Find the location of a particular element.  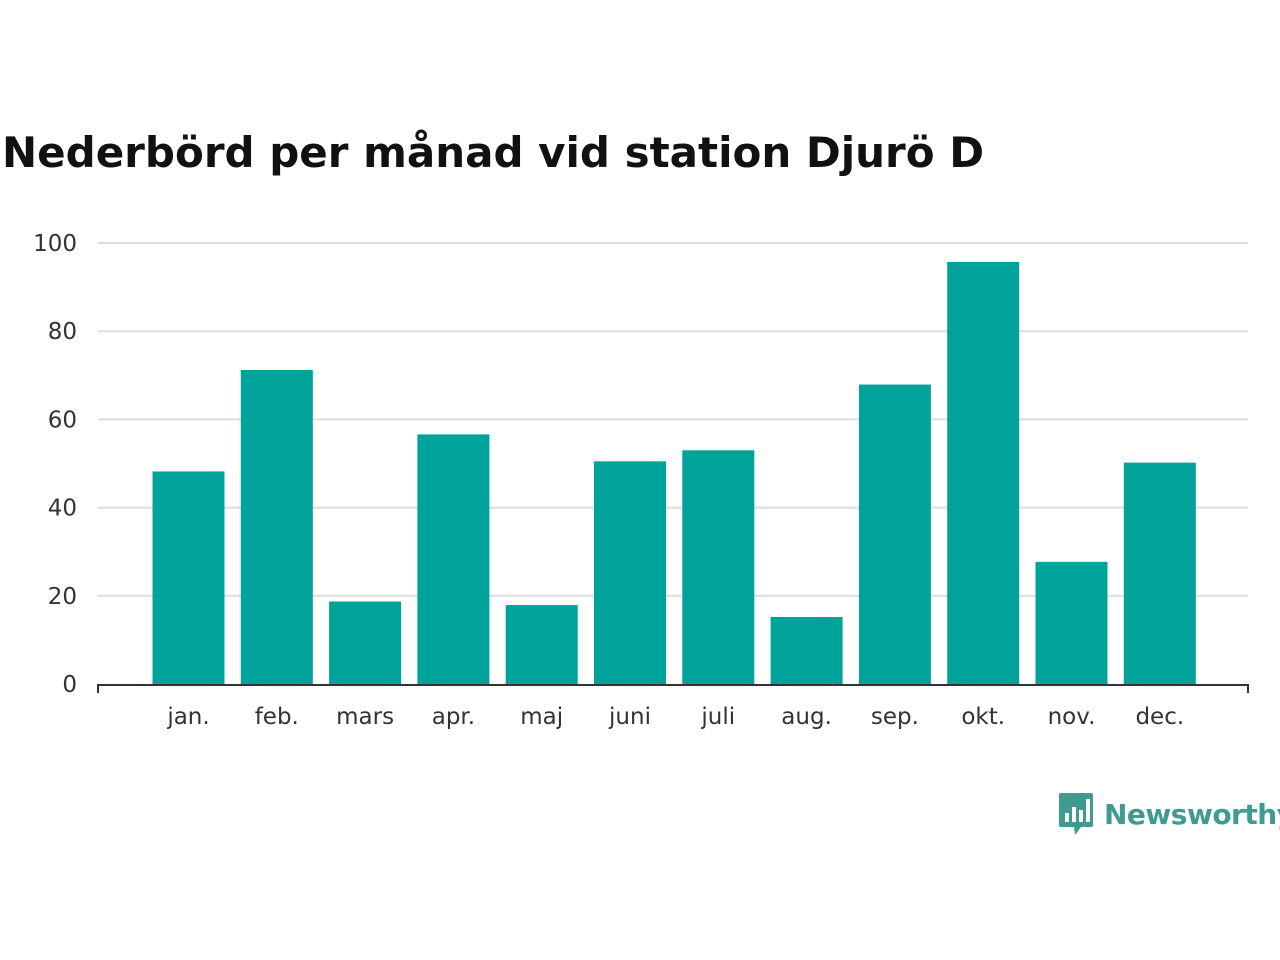

y-tick-label: 0 is located at coordinates (69, 685).